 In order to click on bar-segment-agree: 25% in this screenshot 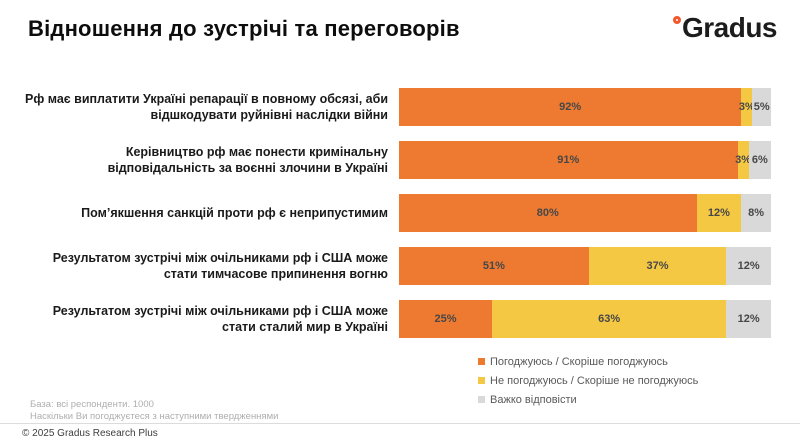, I will do `click(445, 319)`.